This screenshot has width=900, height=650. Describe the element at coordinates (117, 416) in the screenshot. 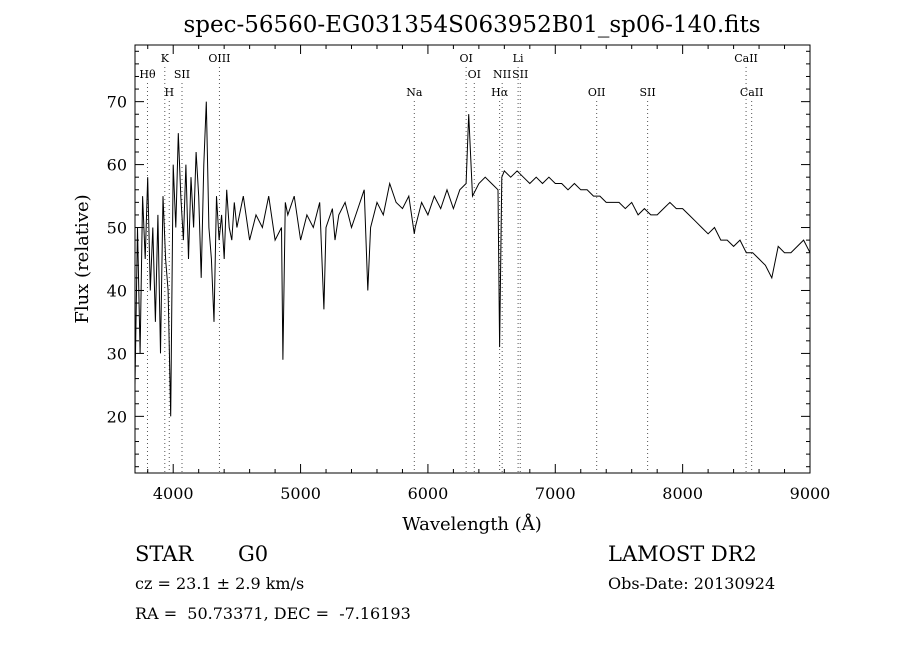

I see `y-tick-label-0: 20` at that location.